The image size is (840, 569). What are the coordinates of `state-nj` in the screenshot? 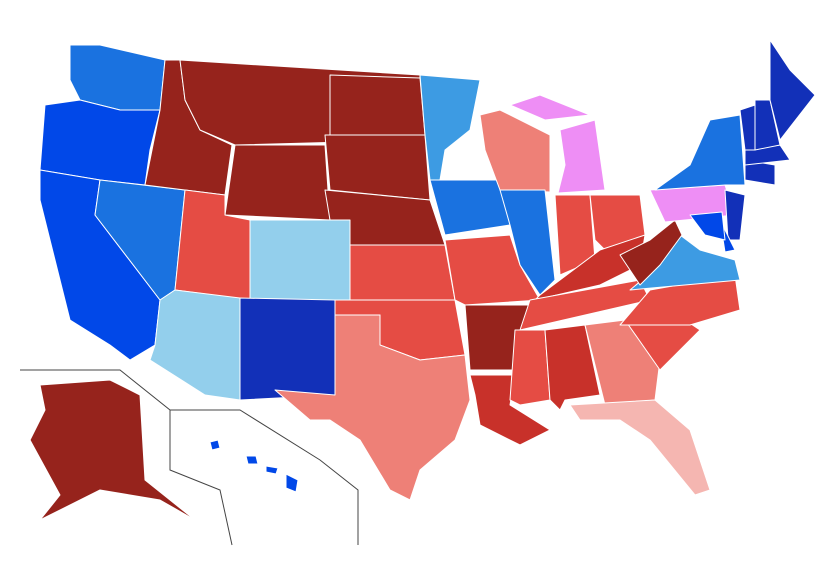 It's located at (735, 215).